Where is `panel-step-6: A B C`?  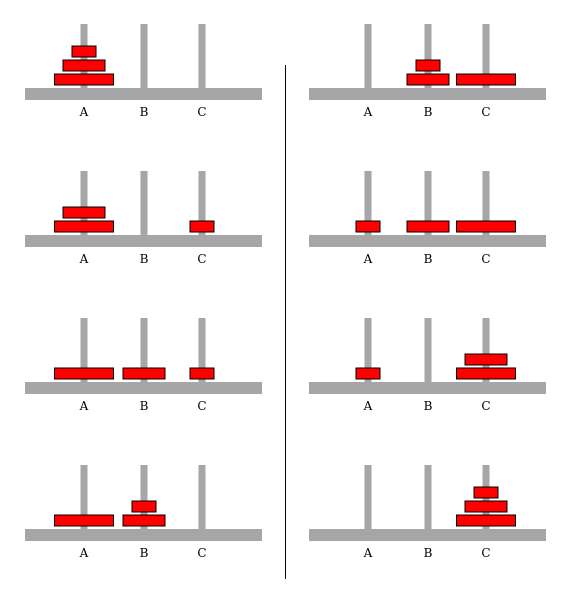
panel-step-6: A B C is located at coordinates (427, 365).